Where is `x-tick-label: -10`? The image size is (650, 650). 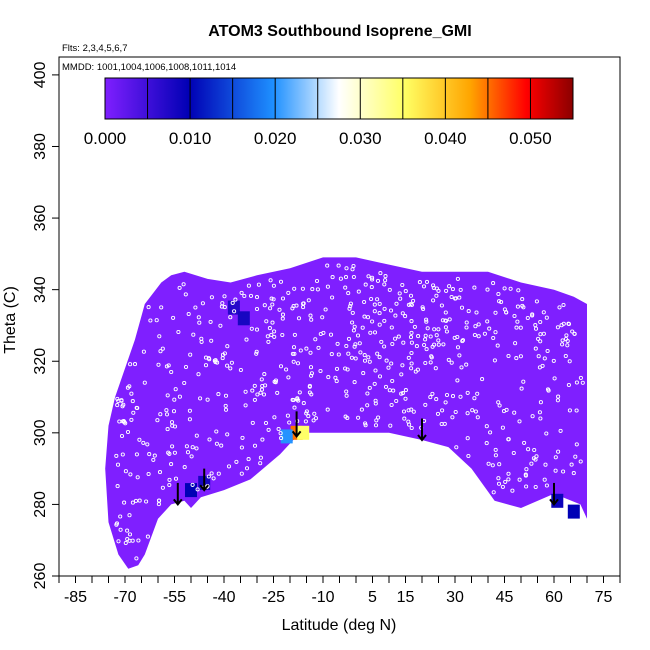 x-tick-label: -10 is located at coordinates (322, 597).